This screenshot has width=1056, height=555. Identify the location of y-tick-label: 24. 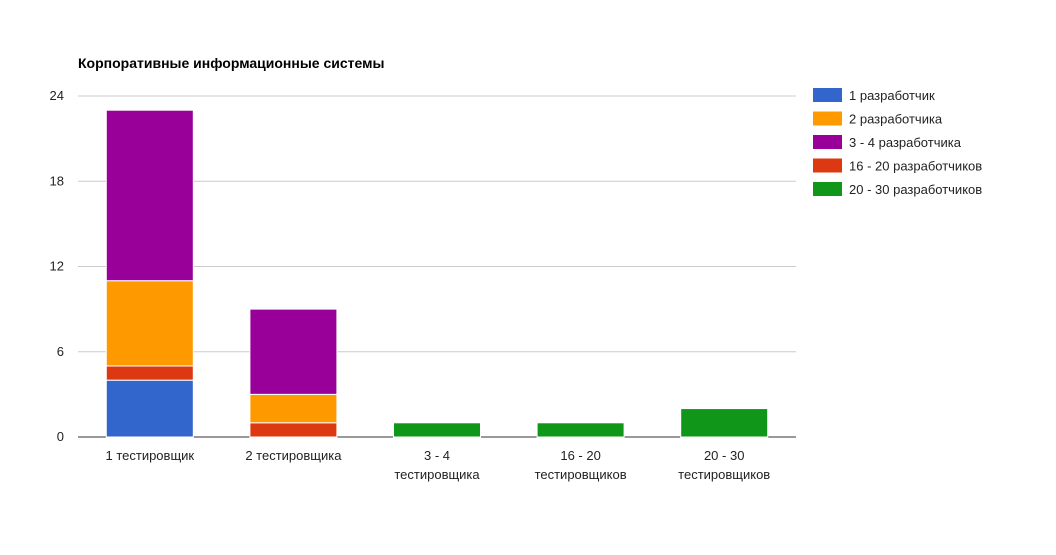
(57, 95).